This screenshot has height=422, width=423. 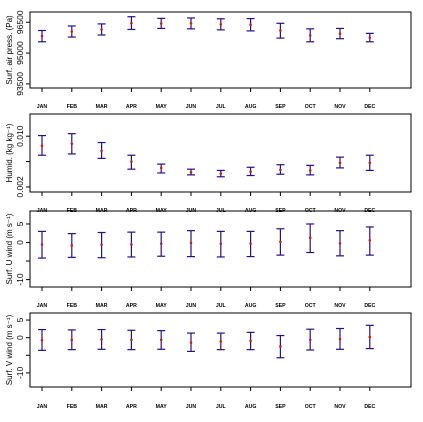 I want to click on x-tick-label: NOV, so click(x=340, y=107).